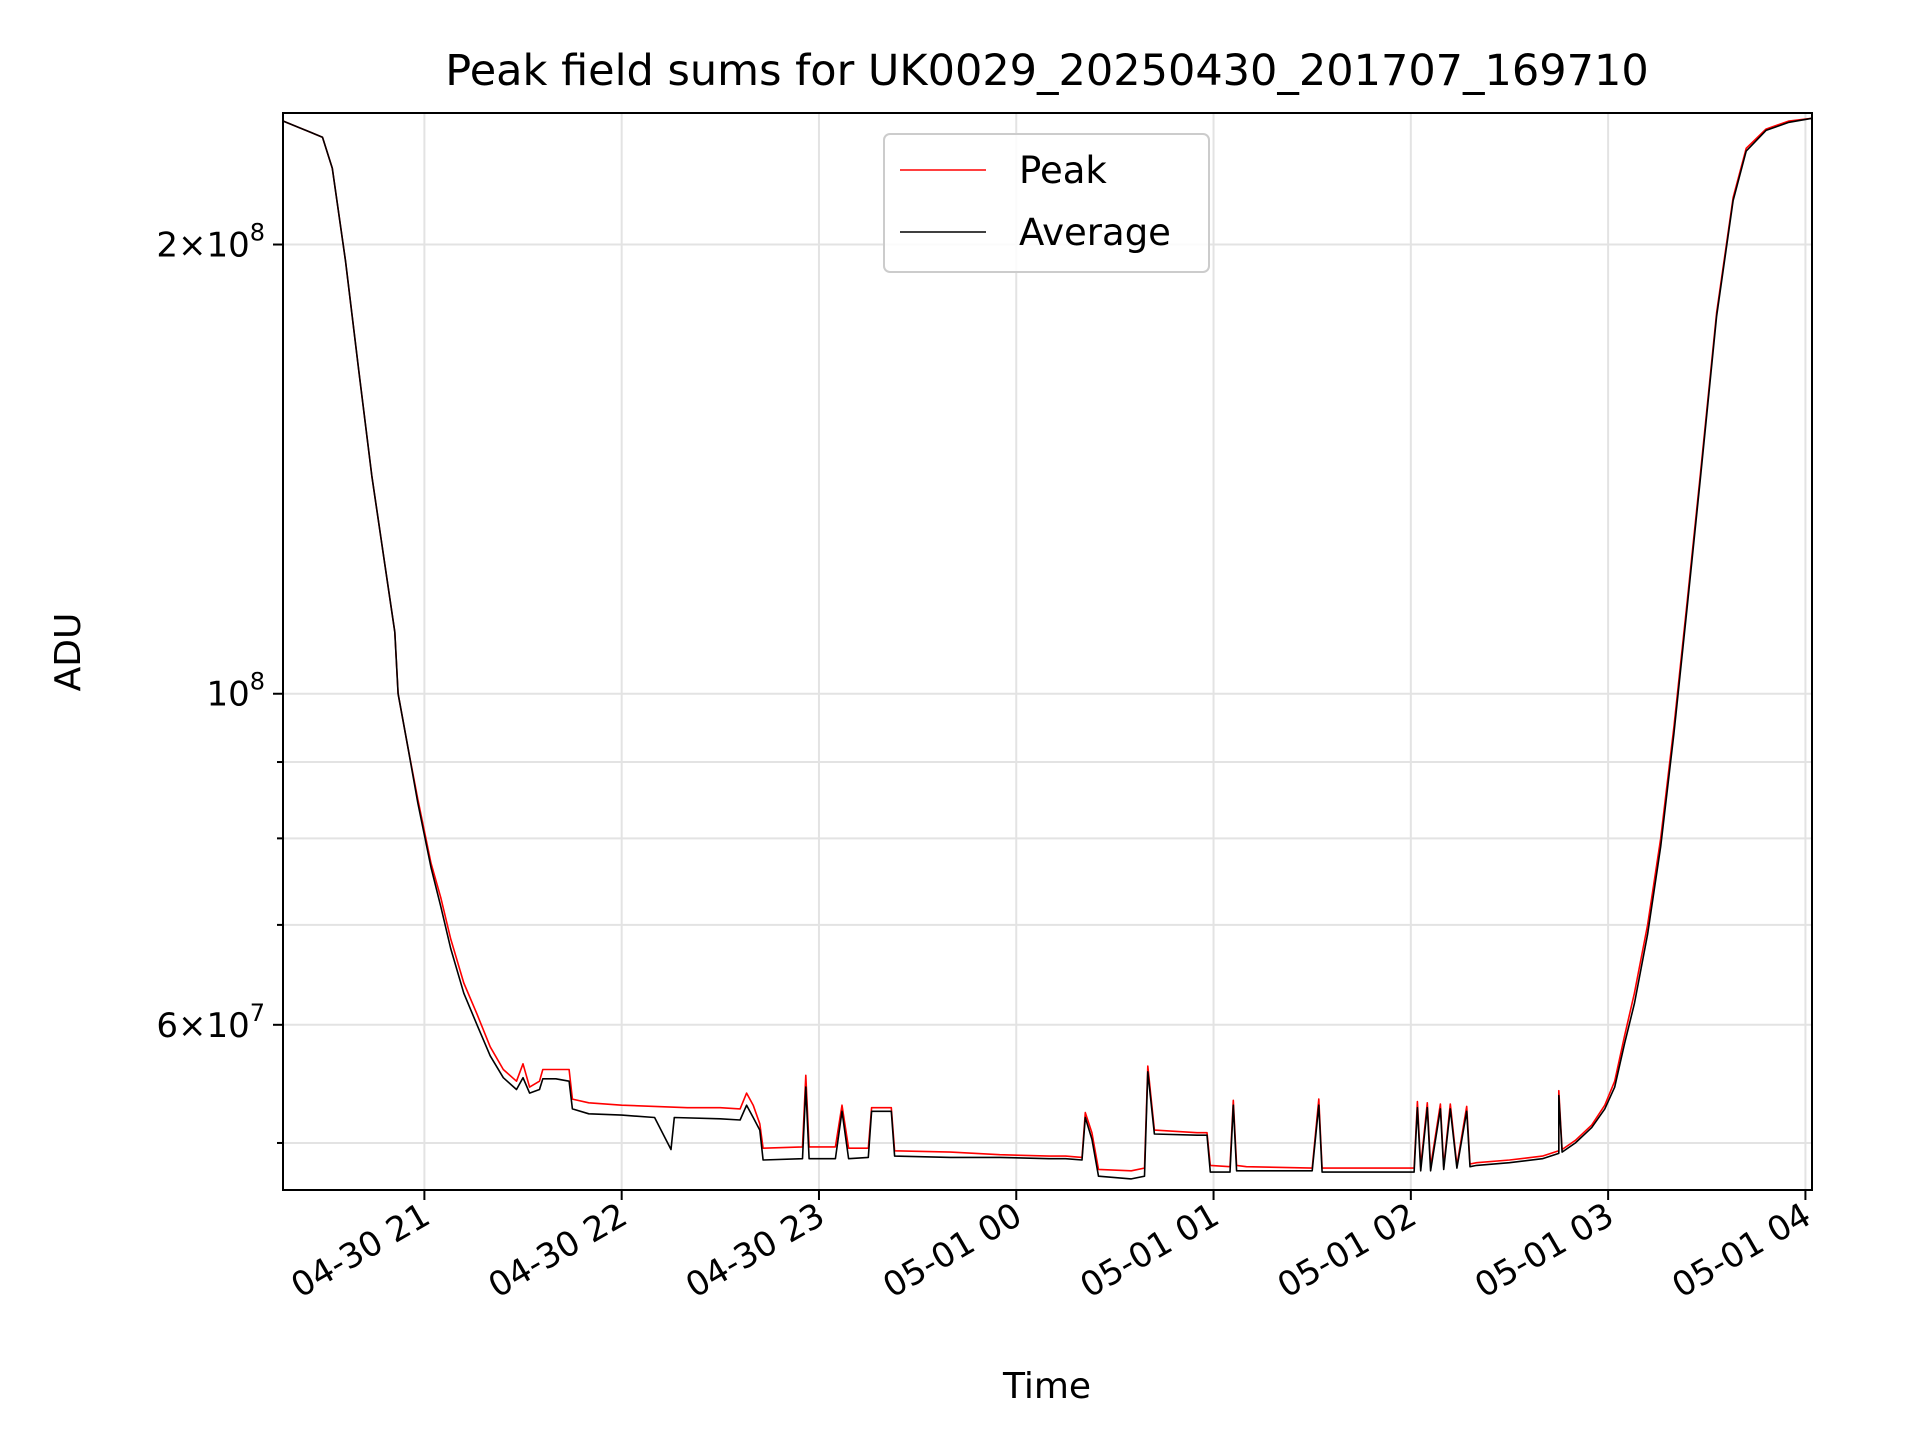 The width and height of the screenshot is (1920, 1440). I want to click on legend-label-average: Average, so click(1095, 232).